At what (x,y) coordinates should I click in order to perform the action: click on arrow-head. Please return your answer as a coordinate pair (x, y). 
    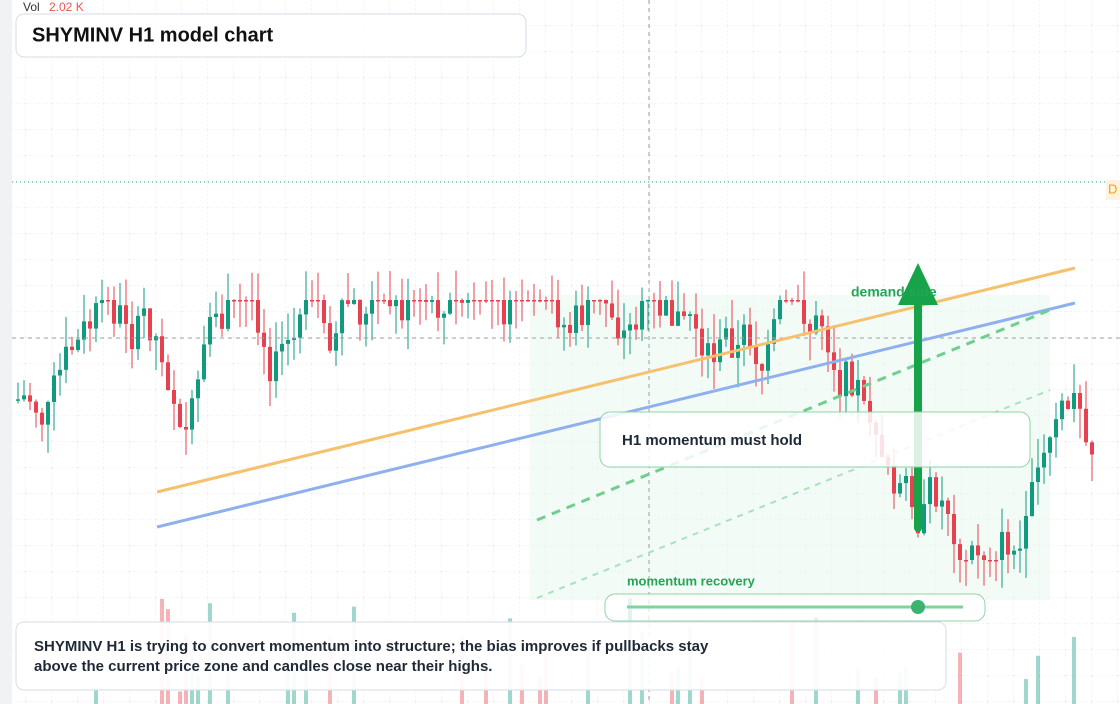
    Looking at the image, I should click on (918, 284).